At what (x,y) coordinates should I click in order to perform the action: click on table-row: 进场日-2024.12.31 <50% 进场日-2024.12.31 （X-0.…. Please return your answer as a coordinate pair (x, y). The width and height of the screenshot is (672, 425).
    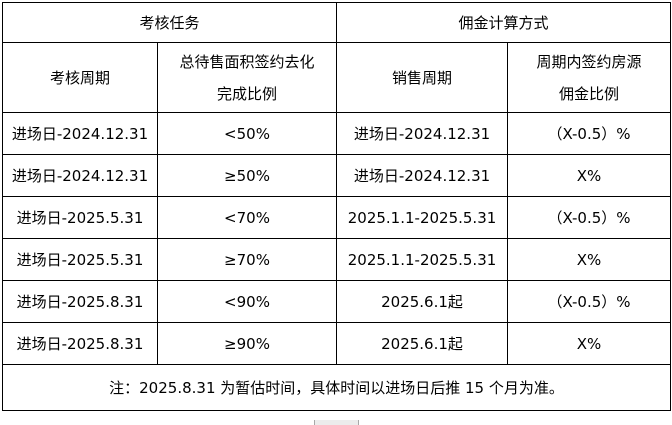
    Looking at the image, I should click on (337, 133).